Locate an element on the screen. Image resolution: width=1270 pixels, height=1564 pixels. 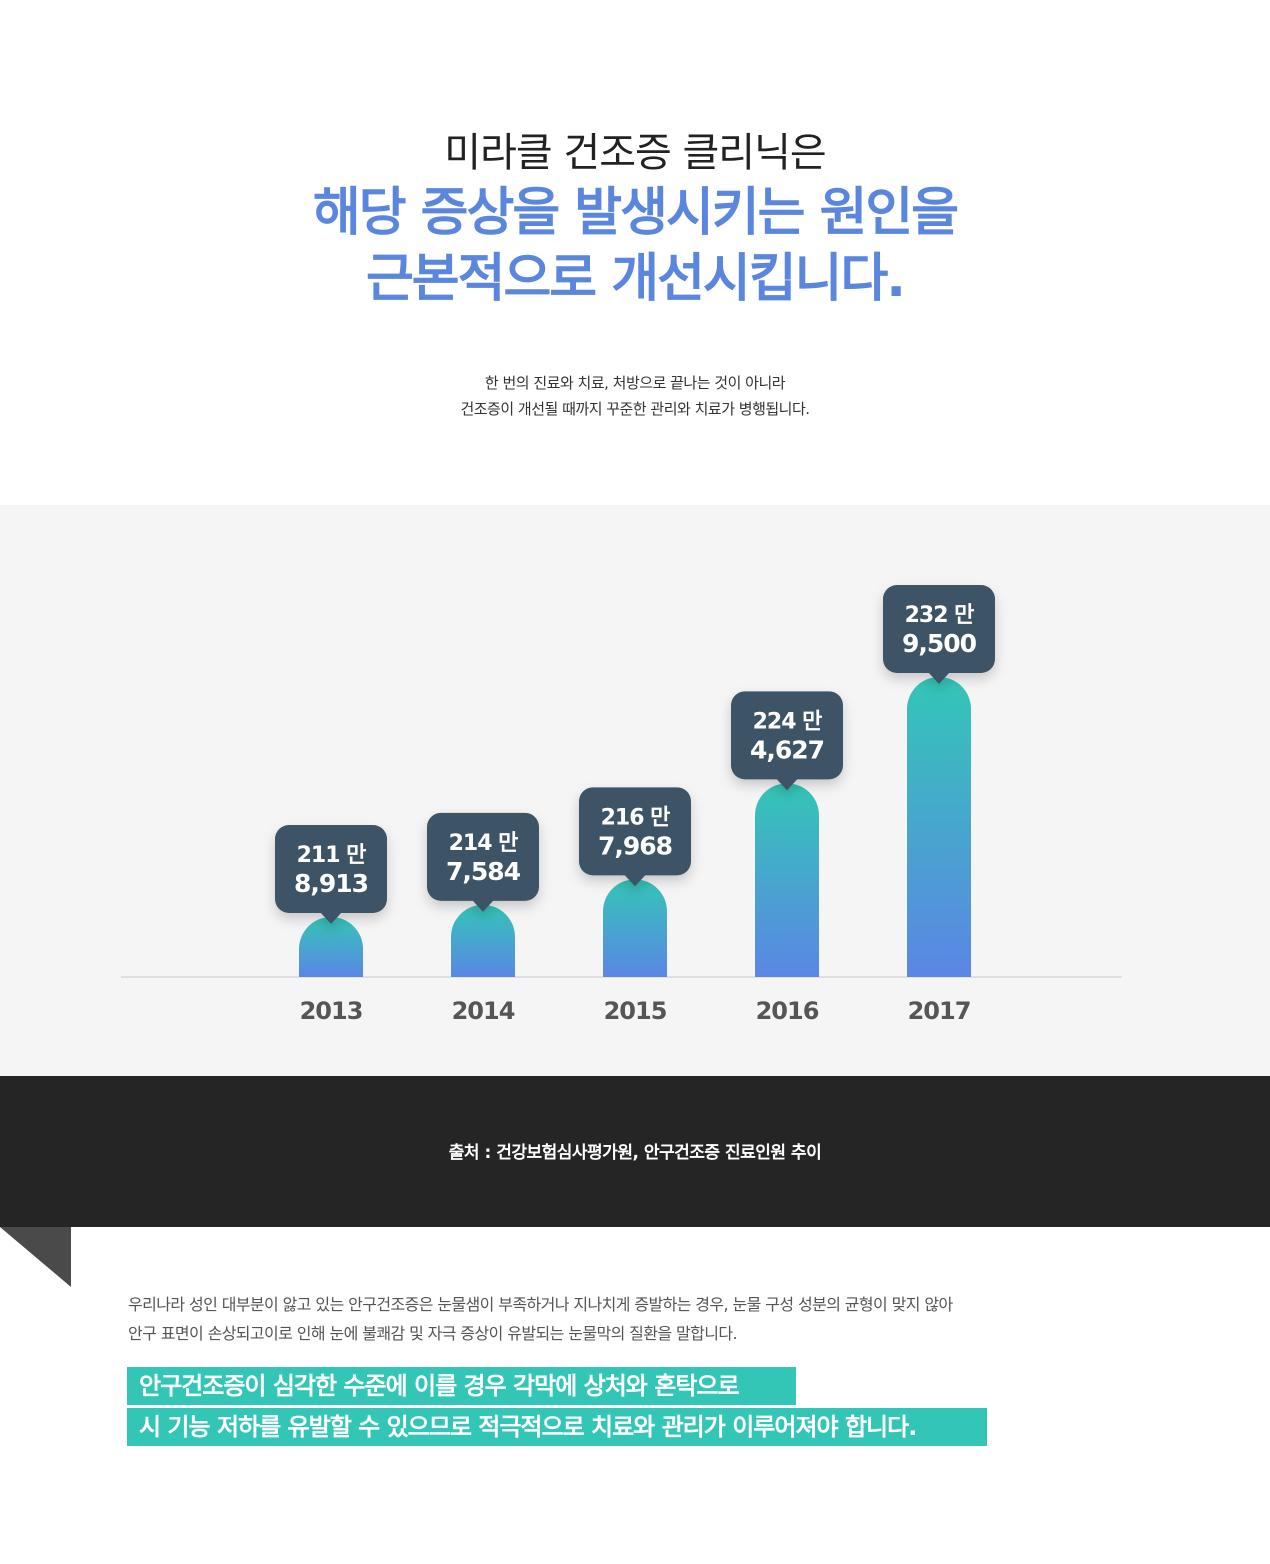
data-label-line-2: 7,968 is located at coordinates (635, 845).